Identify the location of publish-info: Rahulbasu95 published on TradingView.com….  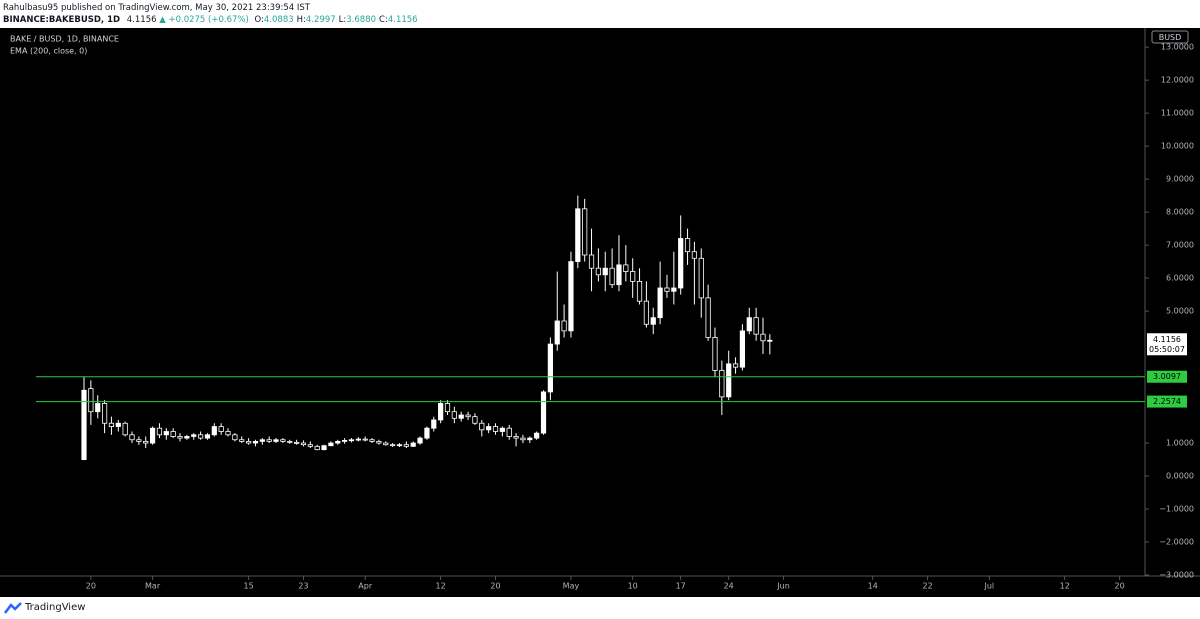
(156, 8).